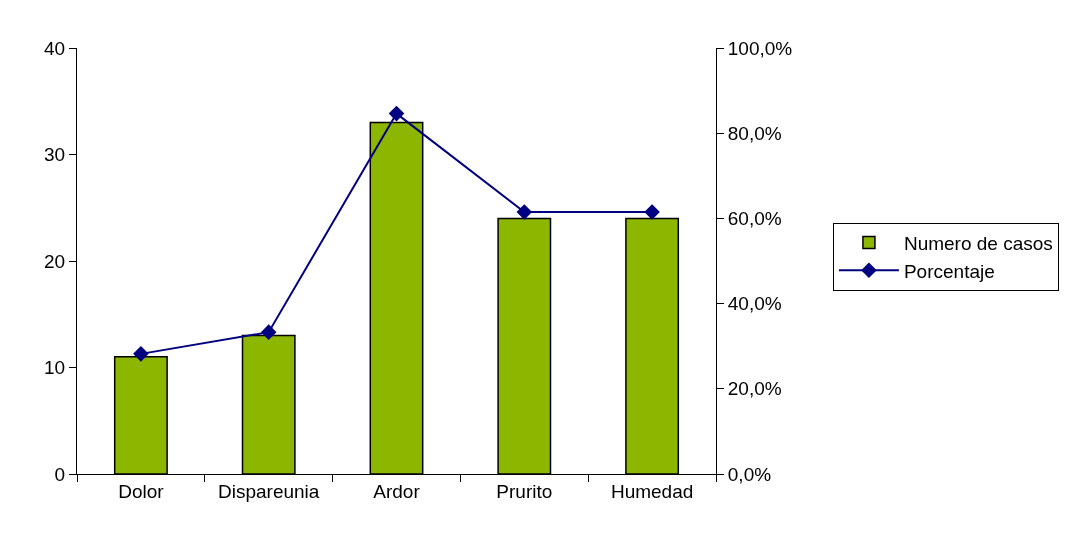 This screenshot has height=546, width=1086. Describe the element at coordinates (754, 219) in the screenshot. I see `y2-tick-label: 60,0%` at that location.